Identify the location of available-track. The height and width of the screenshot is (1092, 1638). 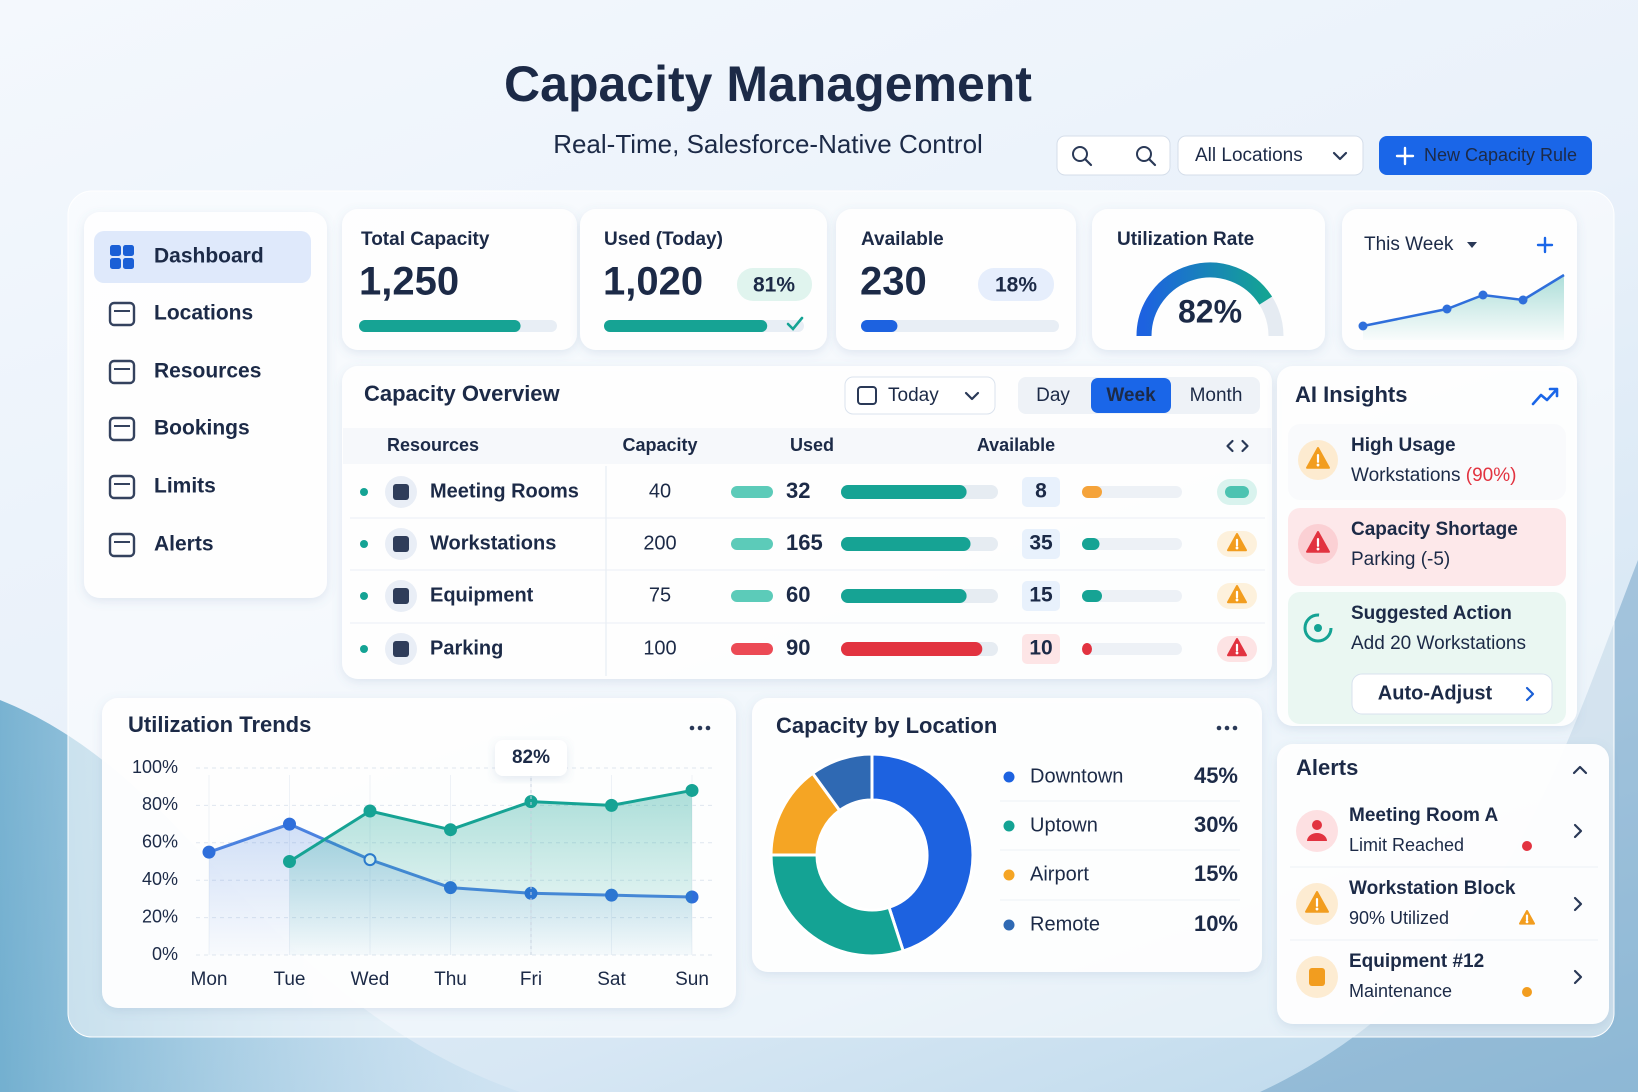
(1132, 649).